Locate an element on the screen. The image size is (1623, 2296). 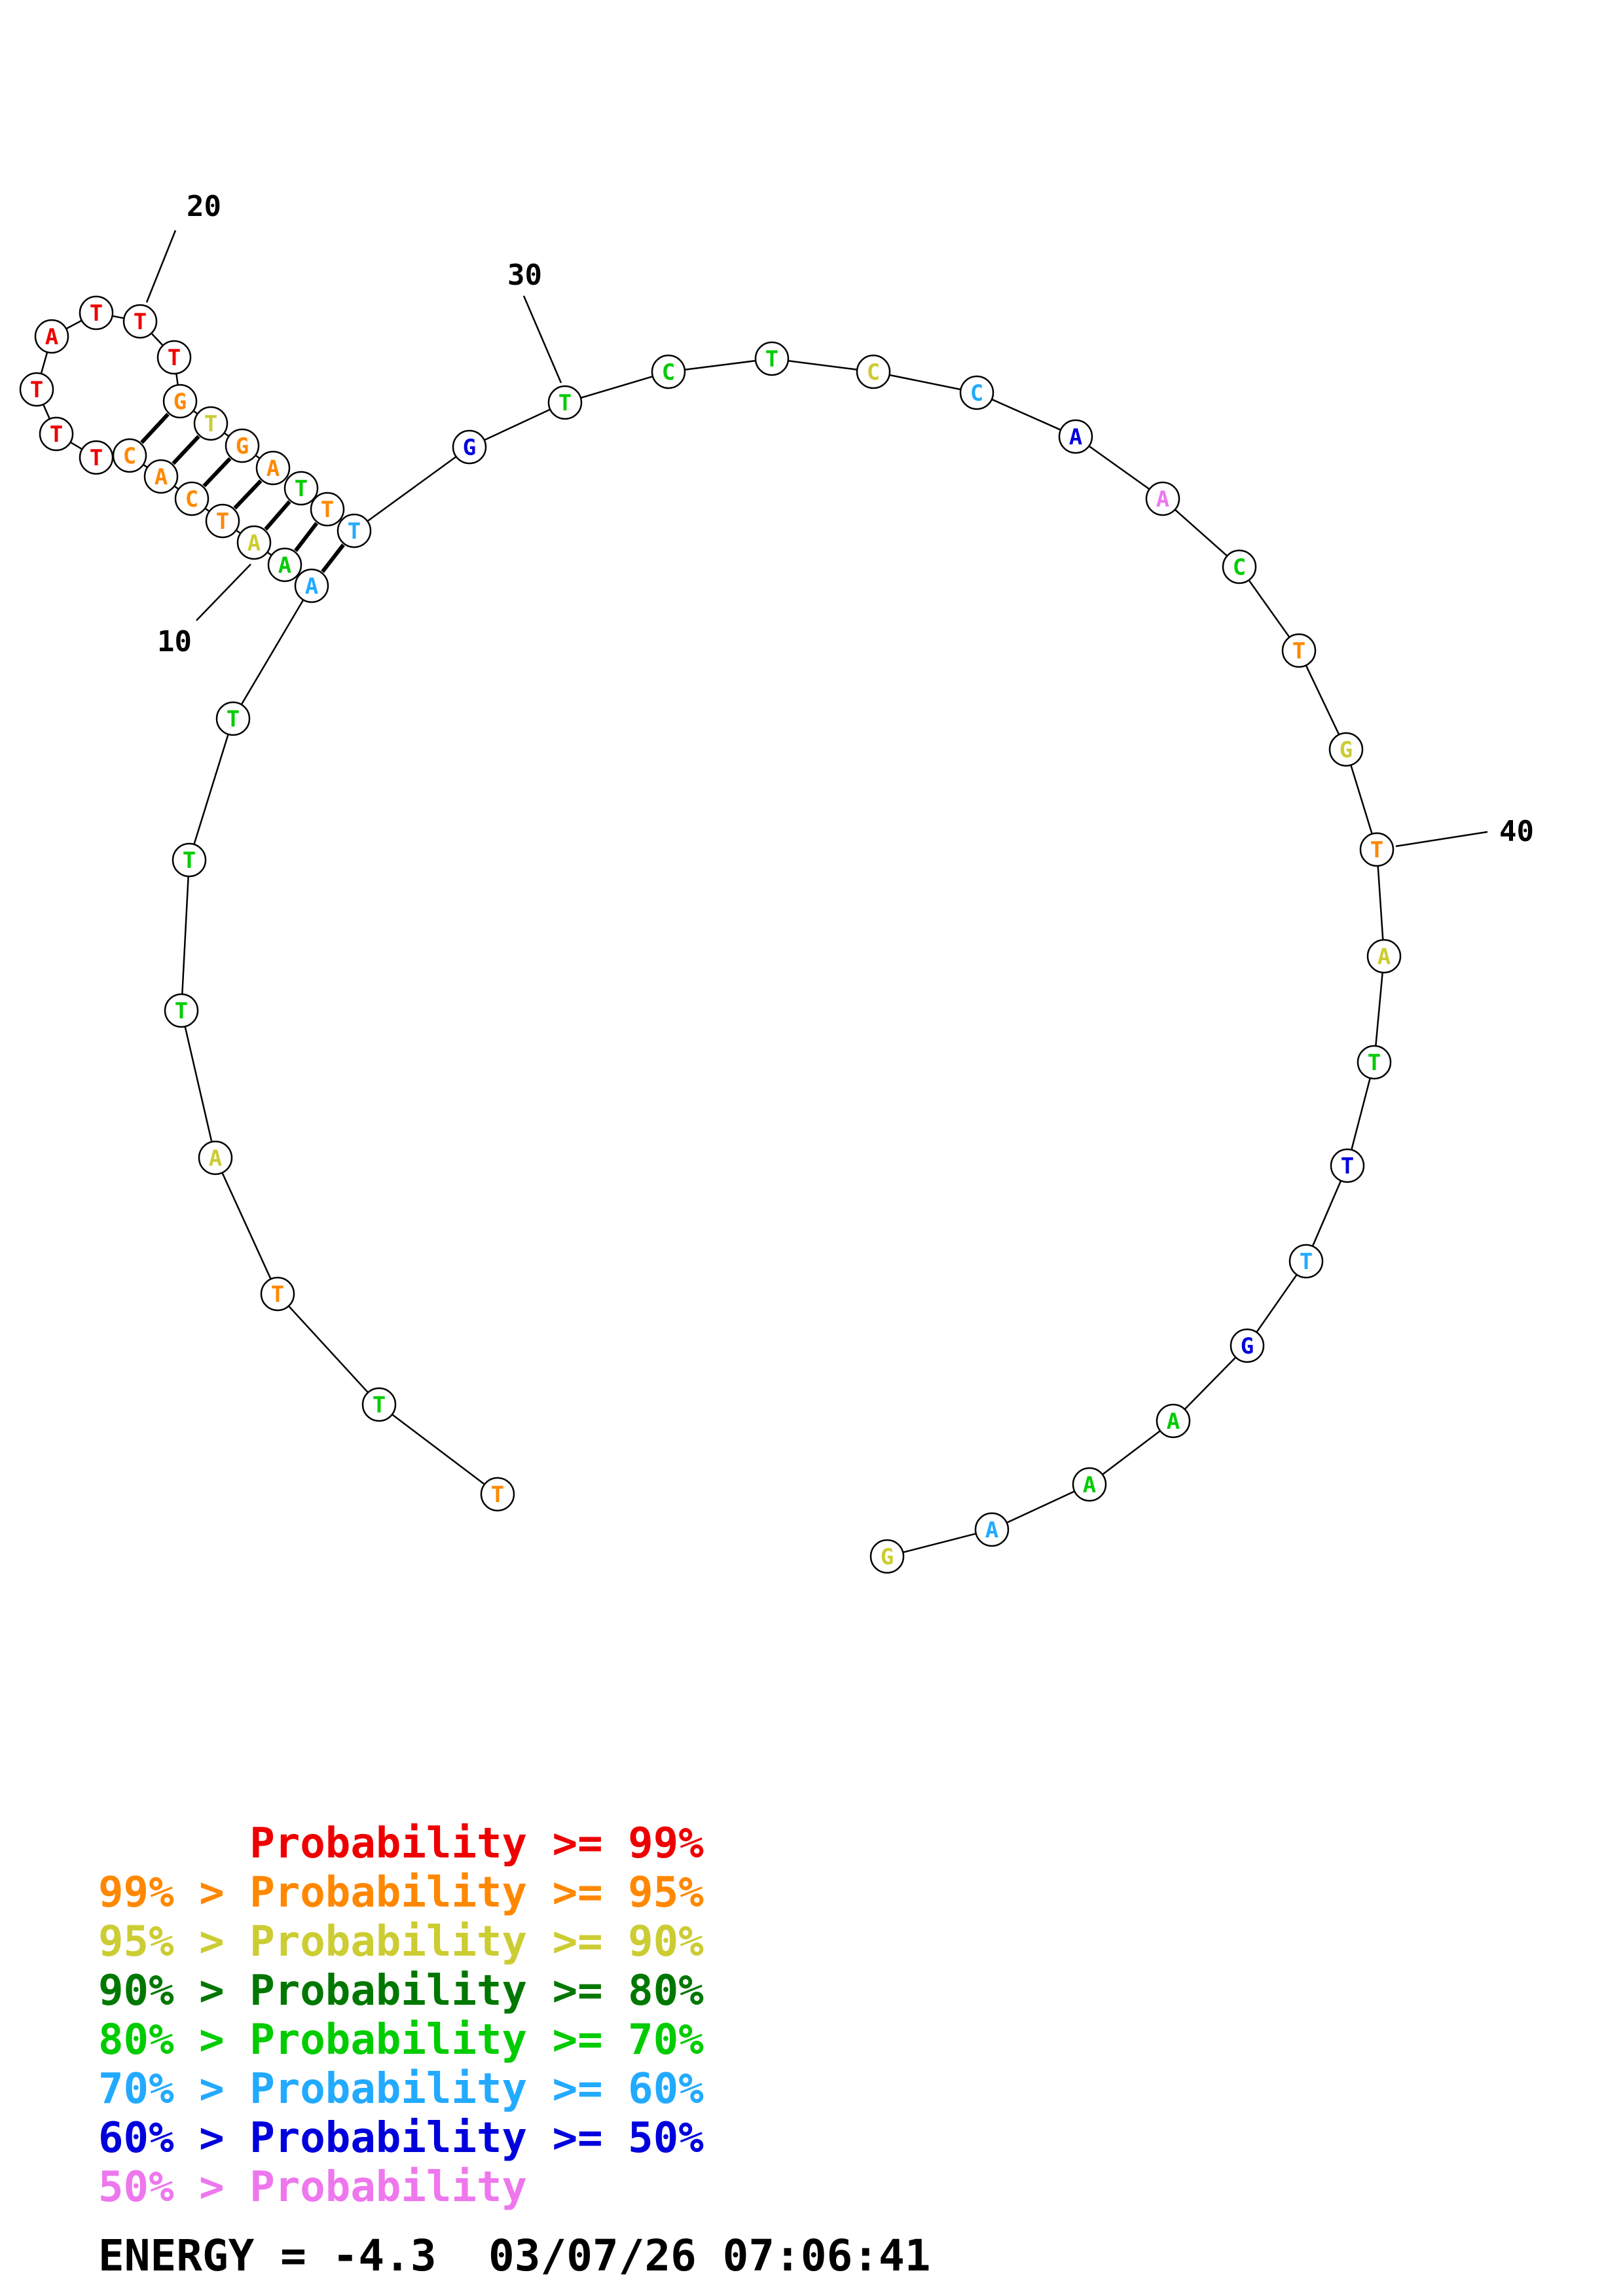
legend-entry: 95% > Probability >= 90% is located at coordinates (401, 1942).